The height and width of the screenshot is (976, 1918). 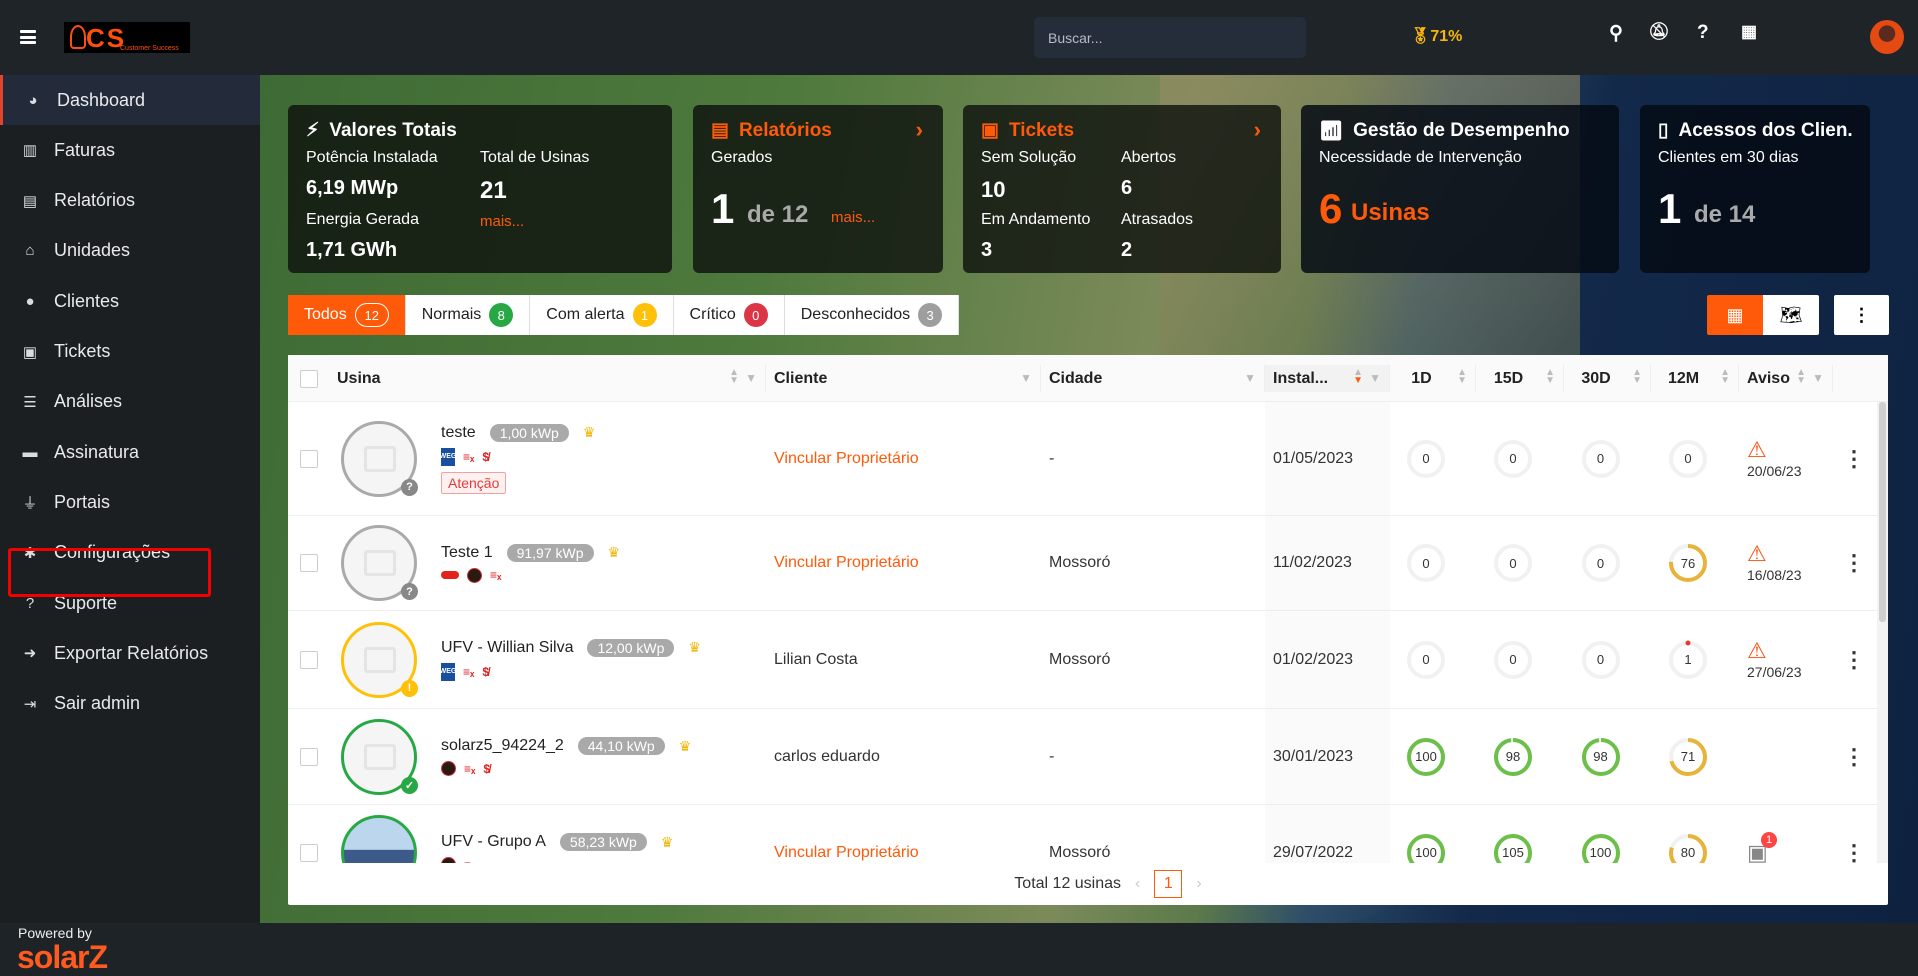 What do you see at coordinates (28, 37) in the screenshot?
I see `menu-toggle-icon` at bounding box center [28, 37].